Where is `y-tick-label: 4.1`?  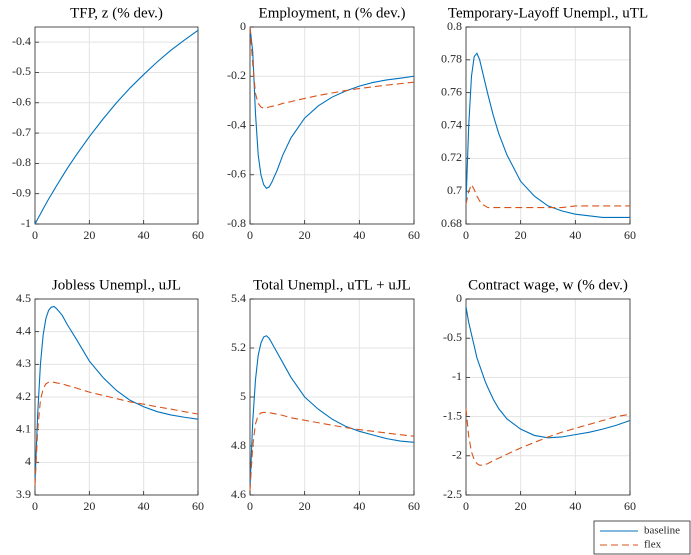 y-tick-label: 4.1 is located at coordinates (23, 428).